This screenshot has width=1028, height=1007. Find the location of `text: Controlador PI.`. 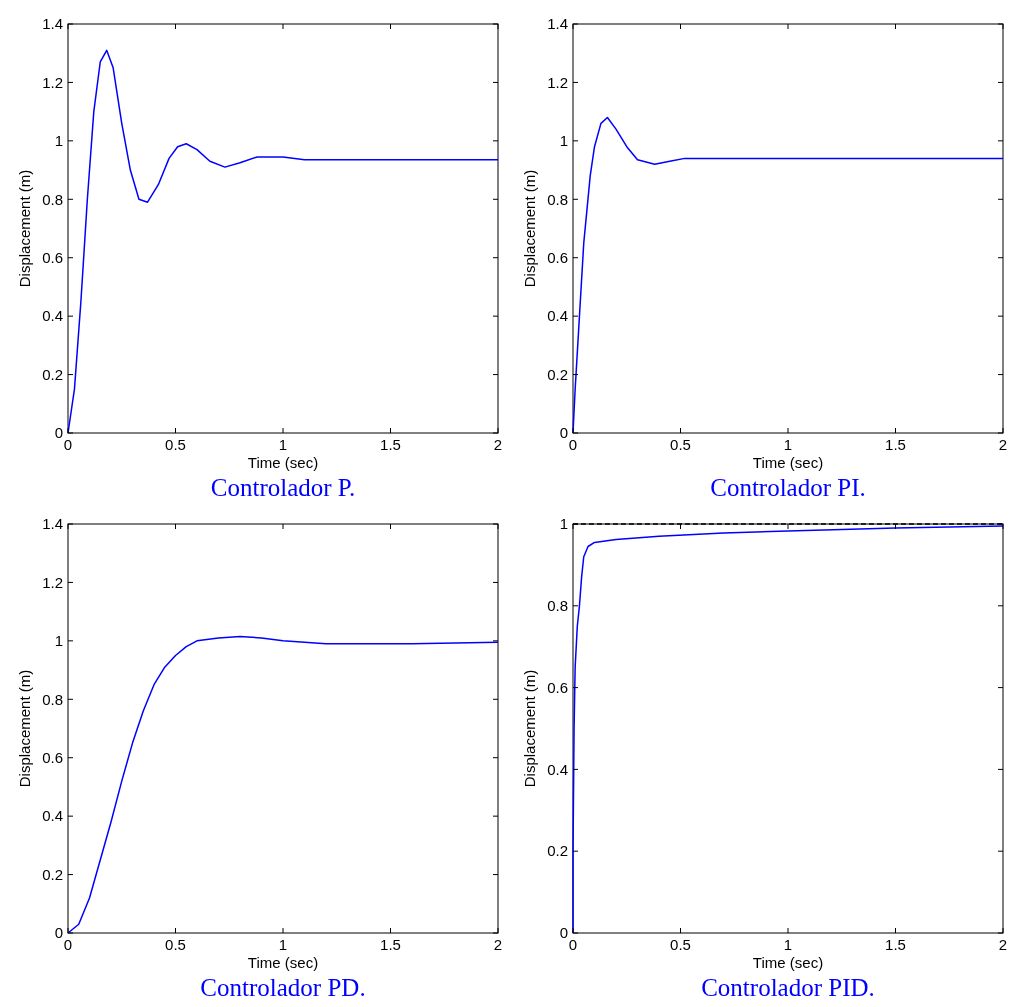

text: Controlador PI. is located at coordinates (788, 487).